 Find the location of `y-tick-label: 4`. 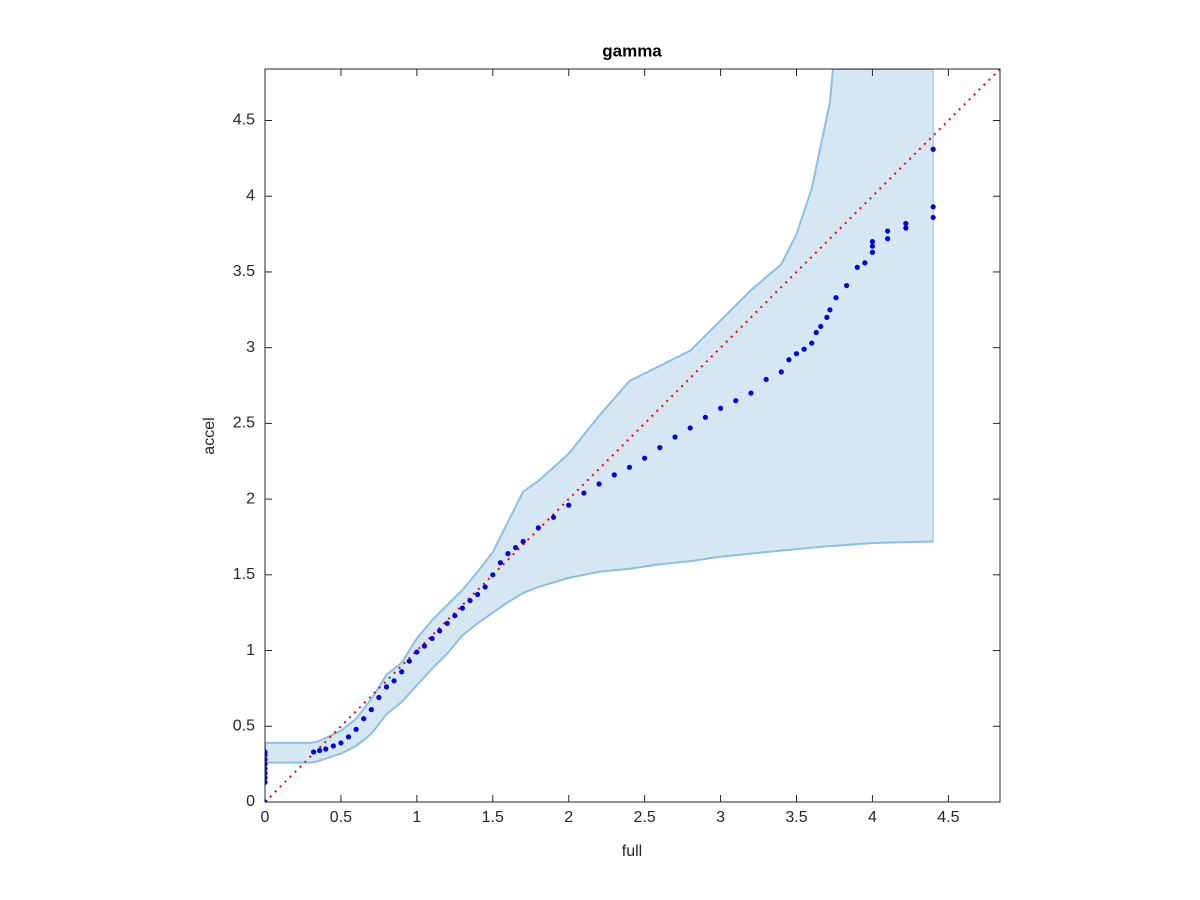

y-tick-label: 4 is located at coordinates (250, 195).